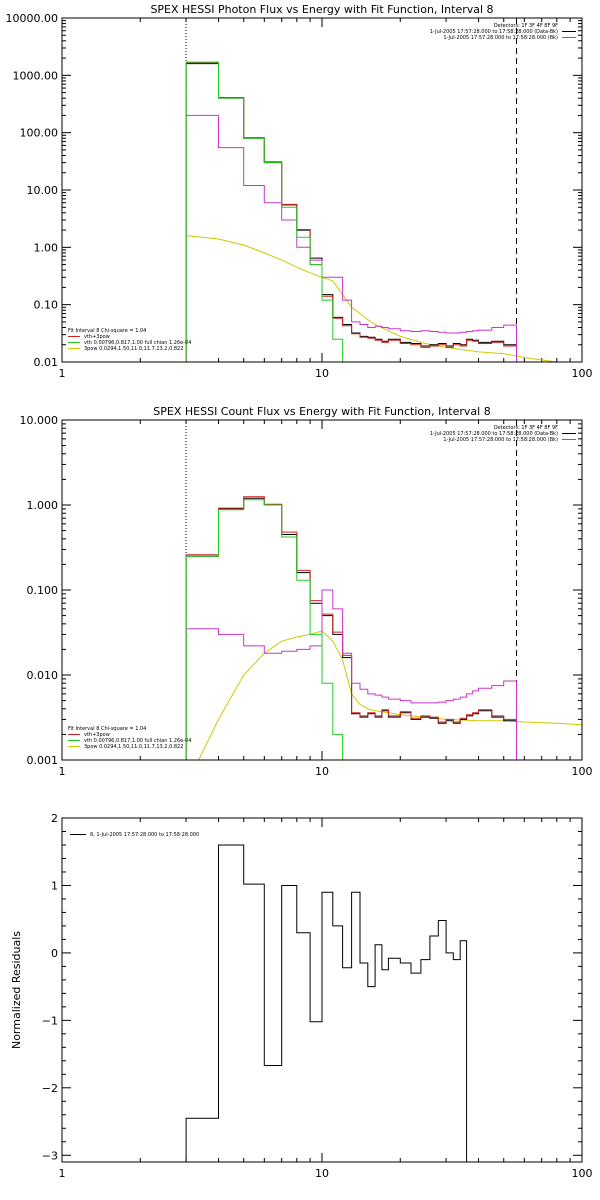 The width and height of the screenshot is (600, 1200). Describe the element at coordinates (50, 1088) in the screenshot. I see `y-tick-label: −2` at that location.